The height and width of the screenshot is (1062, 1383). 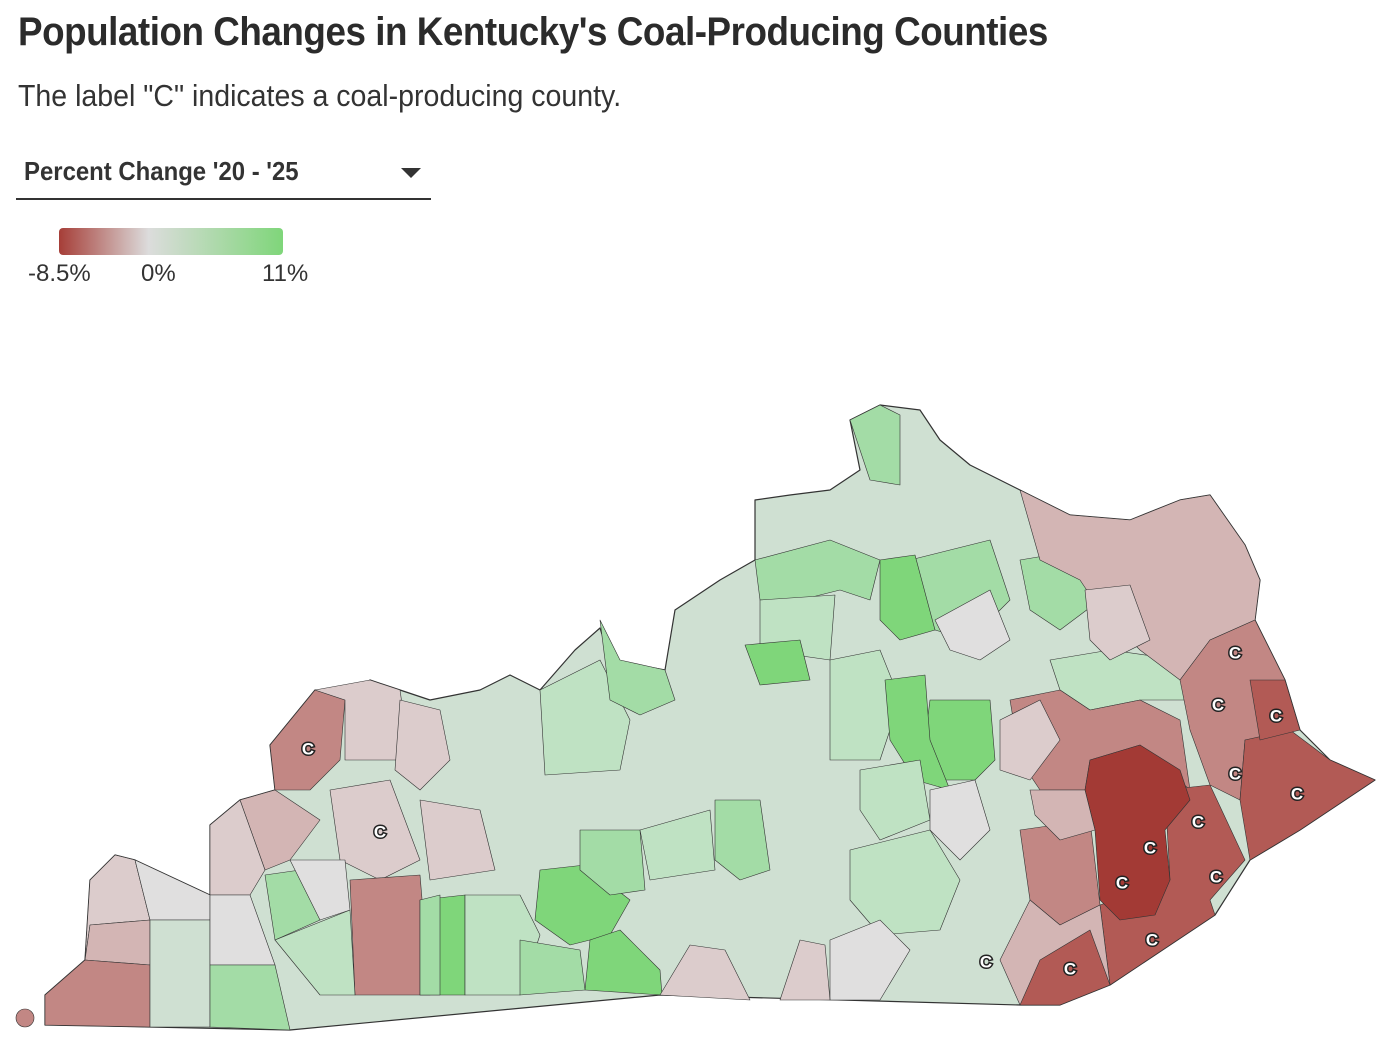 I want to click on metric-dropdown-value: Percent Change '20 - '25, so click(x=161, y=171).